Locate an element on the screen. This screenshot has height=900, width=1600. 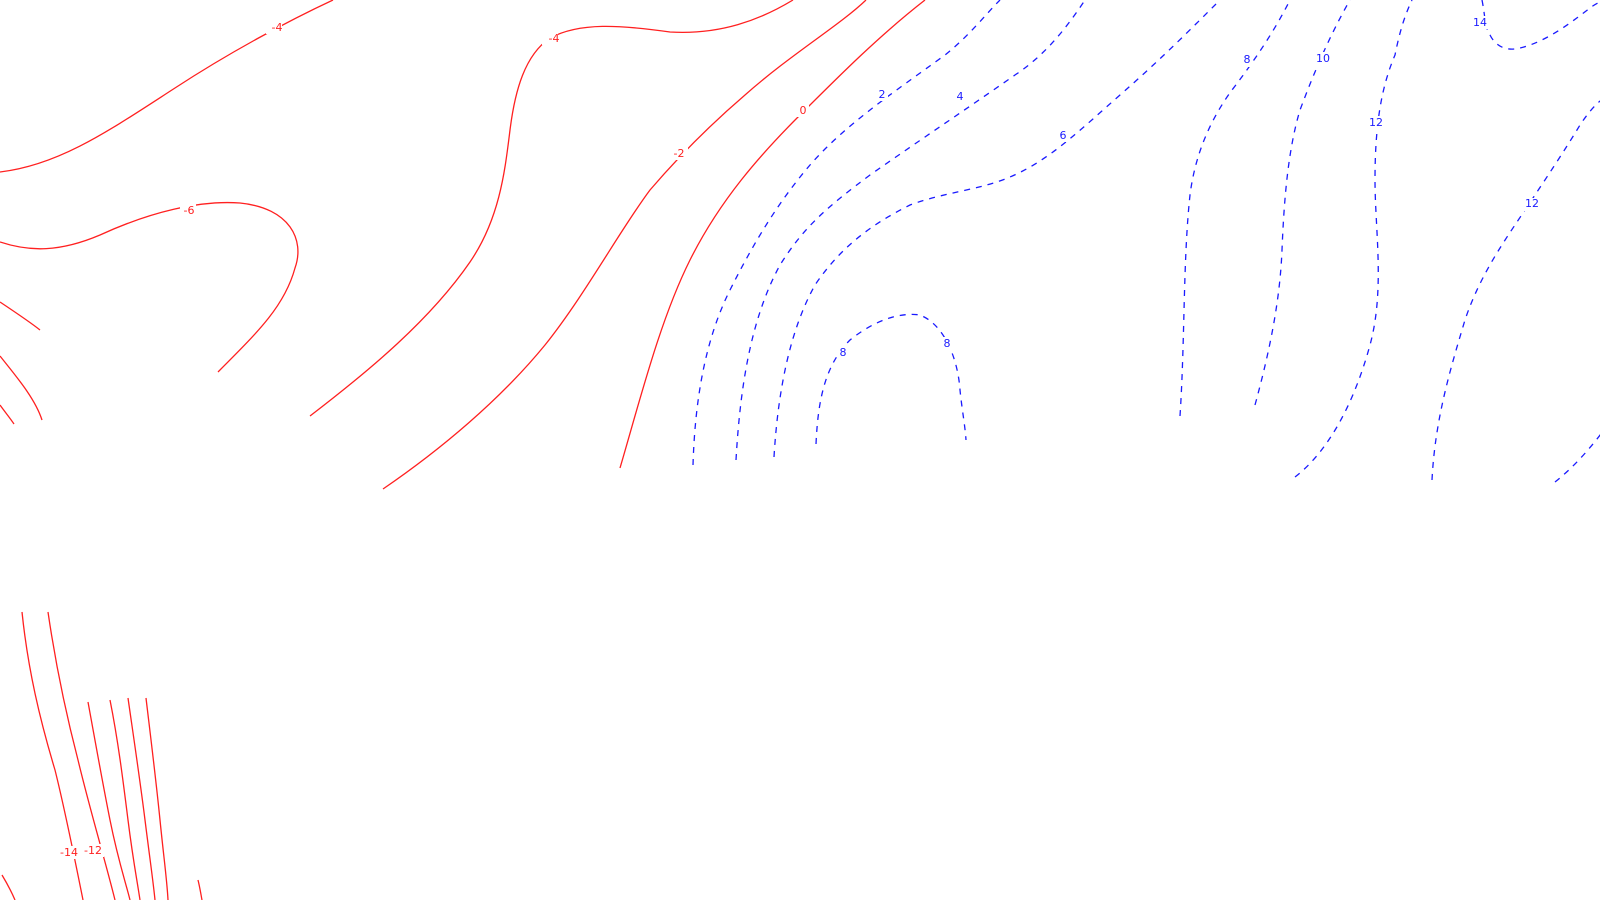
contour-label-pos12-a: 12 is located at coordinates (1376, 122).